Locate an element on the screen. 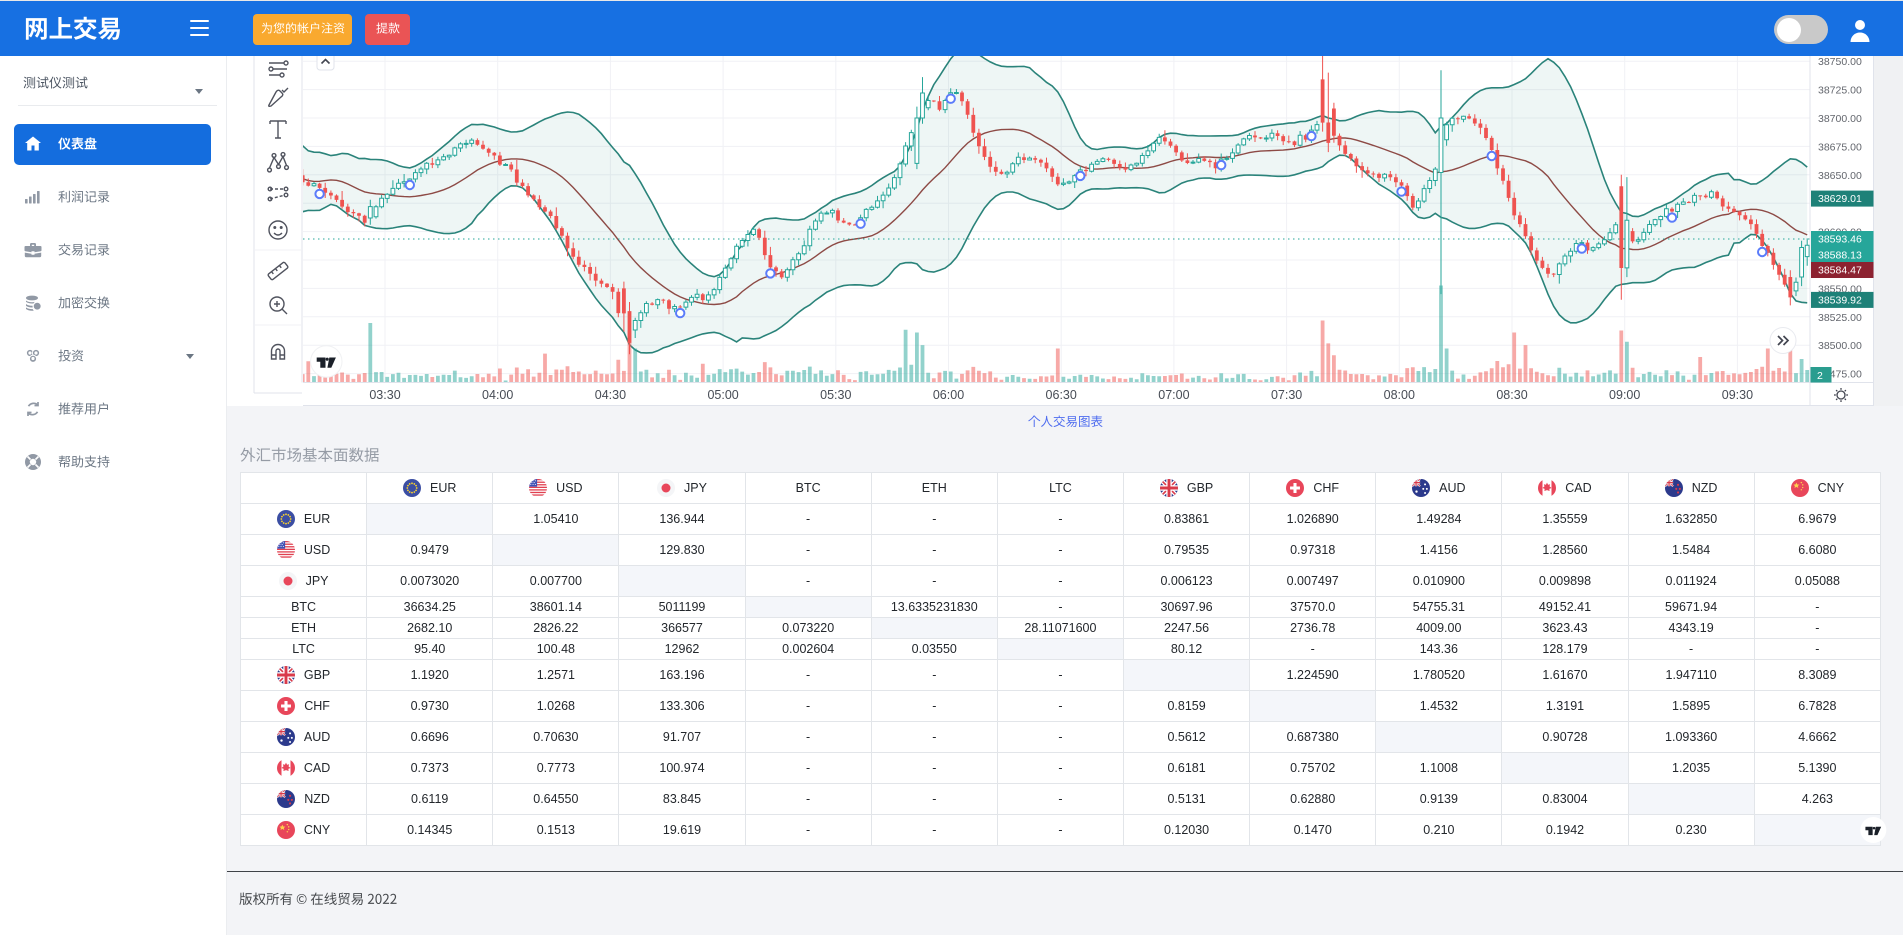 The image size is (1903, 935). svg-text: 07:00 is located at coordinates (1173, 395).